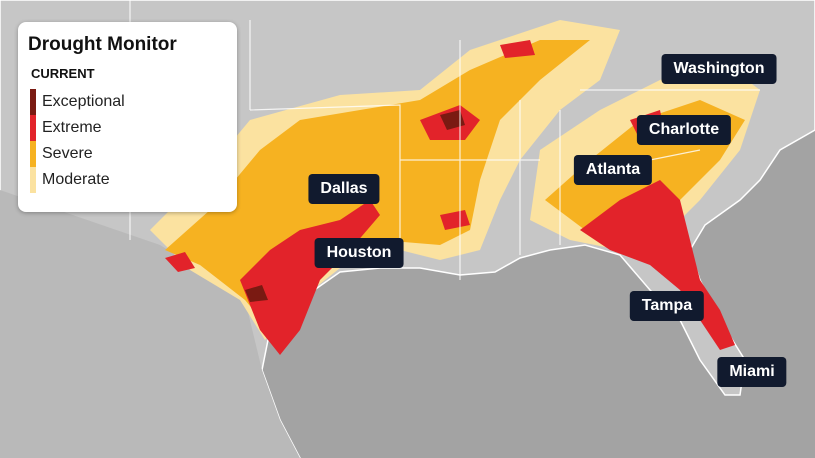  What do you see at coordinates (359, 253) in the screenshot?
I see `city-label: Houston` at bounding box center [359, 253].